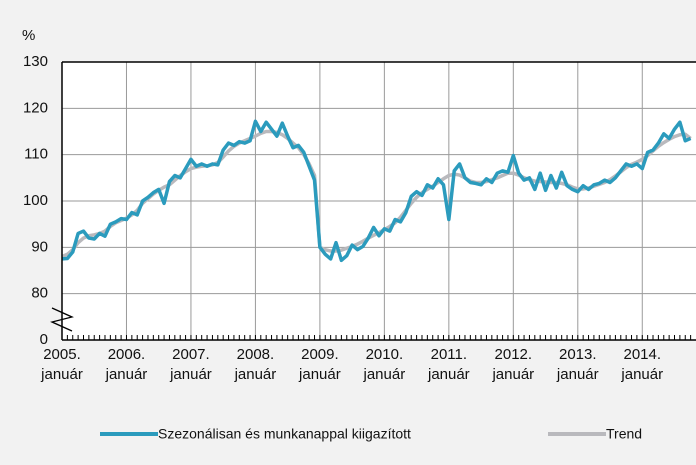 Image resolution: width=696 pixels, height=465 pixels. I want to click on legend-label: Trend, so click(624, 434).